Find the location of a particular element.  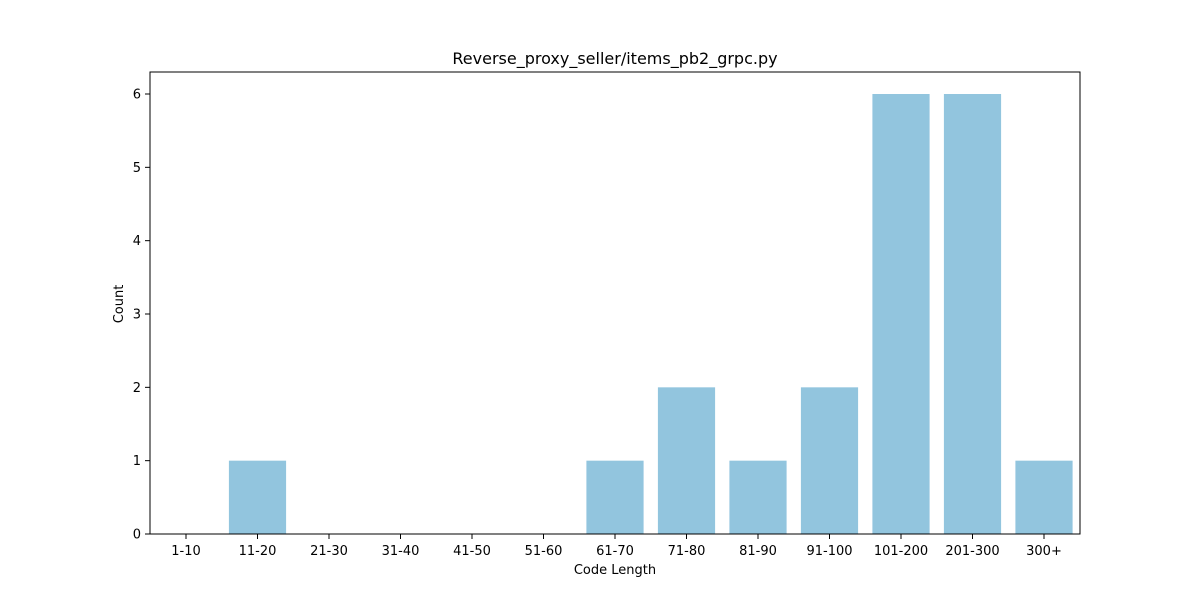

x-tick-label: 91-100 is located at coordinates (829, 551).